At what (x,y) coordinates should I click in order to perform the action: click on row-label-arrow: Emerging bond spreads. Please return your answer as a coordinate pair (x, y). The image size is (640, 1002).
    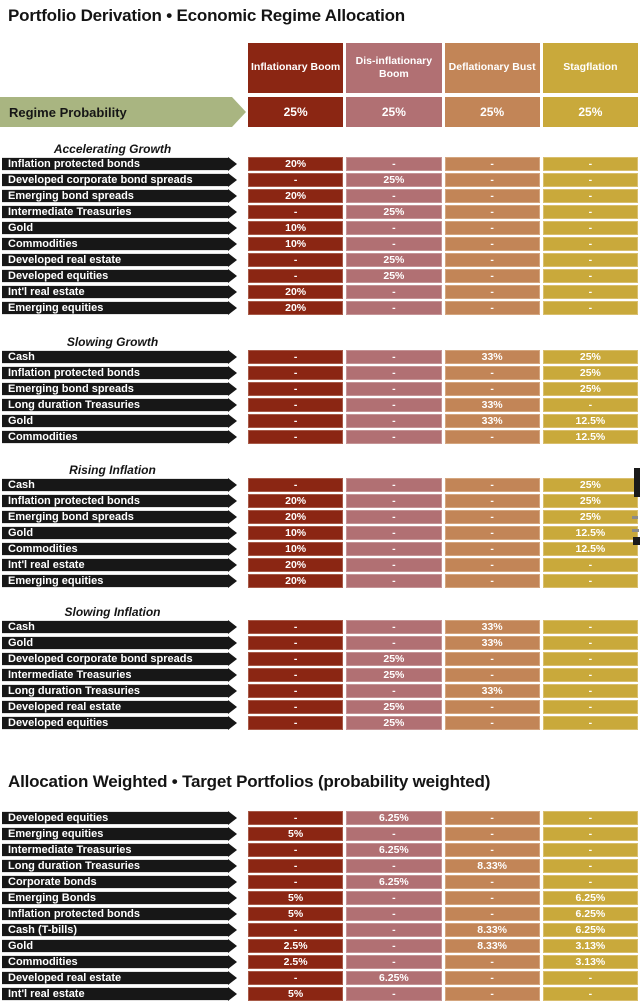
    Looking at the image, I should click on (119, 196).